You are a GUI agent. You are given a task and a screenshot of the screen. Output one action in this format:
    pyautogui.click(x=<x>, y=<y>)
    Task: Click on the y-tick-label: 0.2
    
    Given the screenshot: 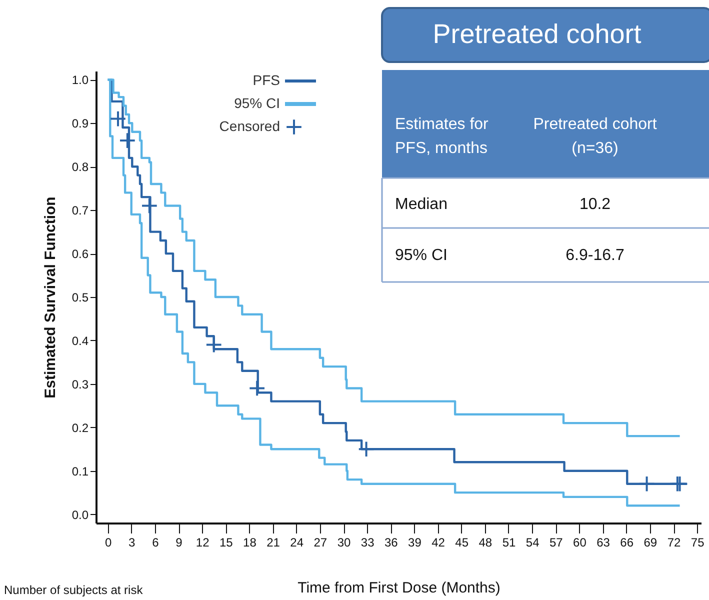 What is the action you would take?
    pyautogui.click(x=80, y=427)
    